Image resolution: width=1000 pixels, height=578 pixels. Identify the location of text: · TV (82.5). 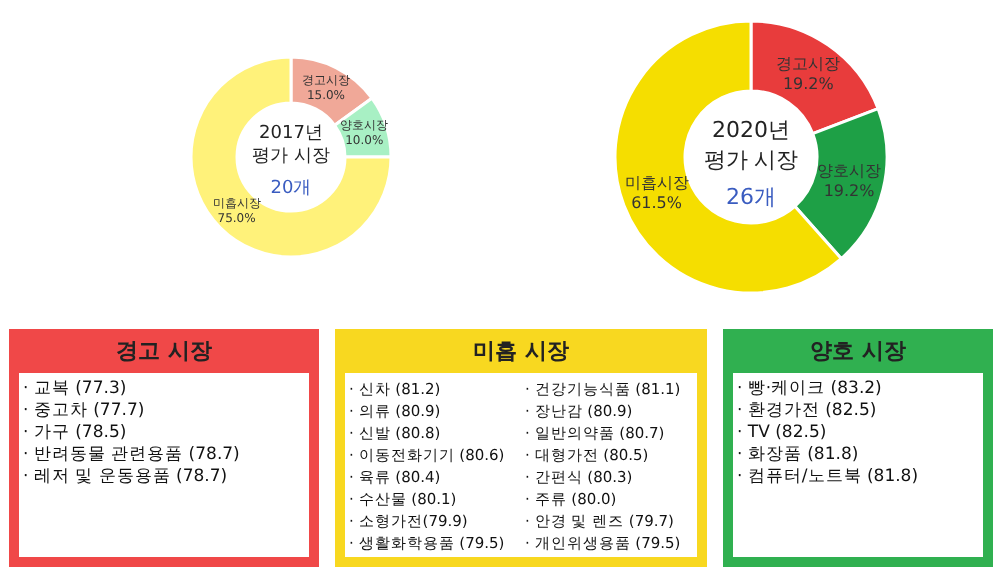
(782, 433).